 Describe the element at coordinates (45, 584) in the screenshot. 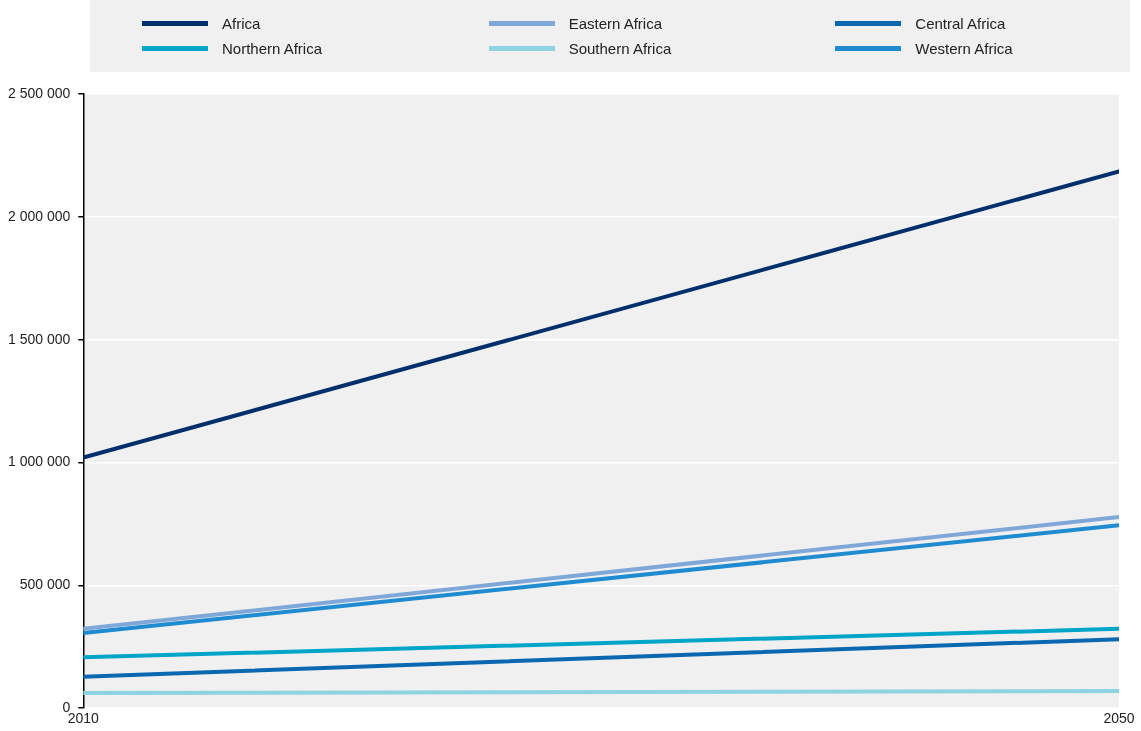

I see `y-tick-label: 500 000` at that location.